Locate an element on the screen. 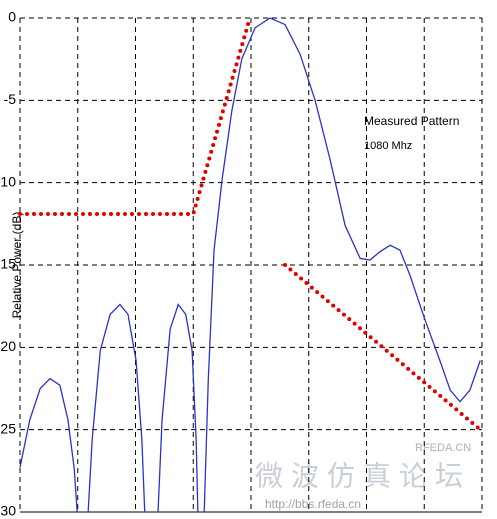  y-tick-label: -5 is located at coordinates (10, 99).